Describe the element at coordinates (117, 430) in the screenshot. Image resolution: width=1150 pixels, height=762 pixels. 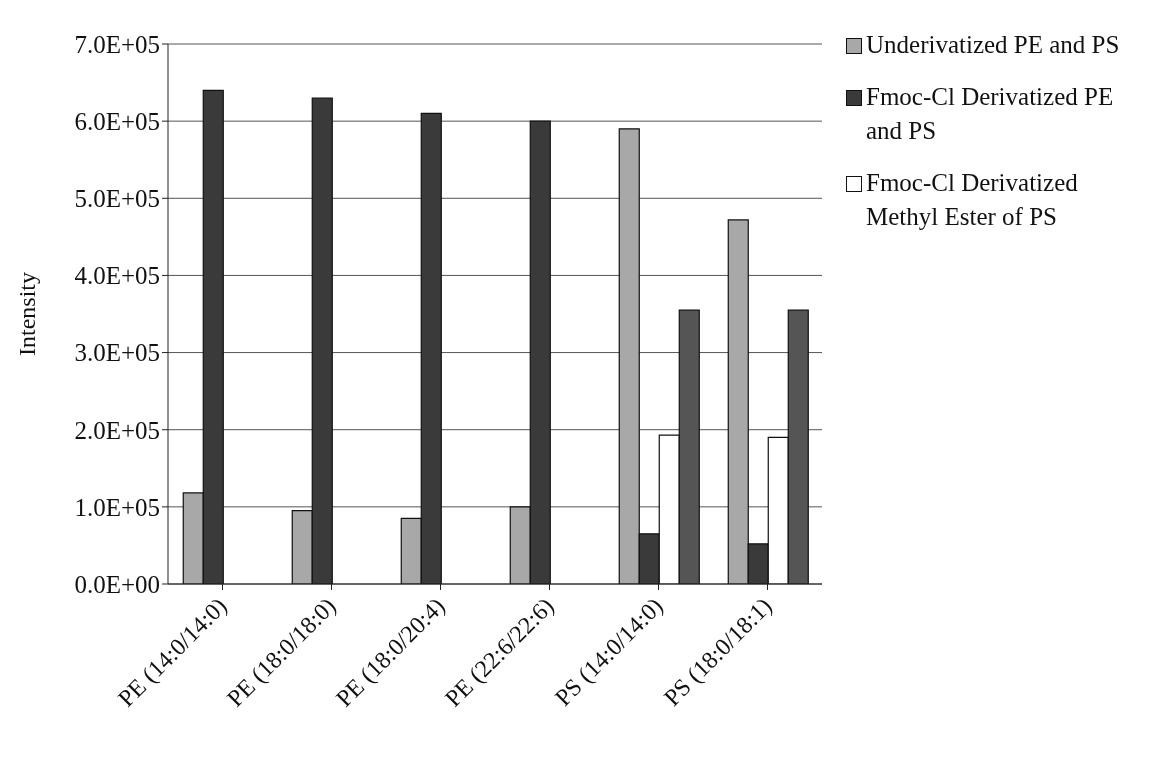
I see `y-tick-label: 2.0E+05` at that location.